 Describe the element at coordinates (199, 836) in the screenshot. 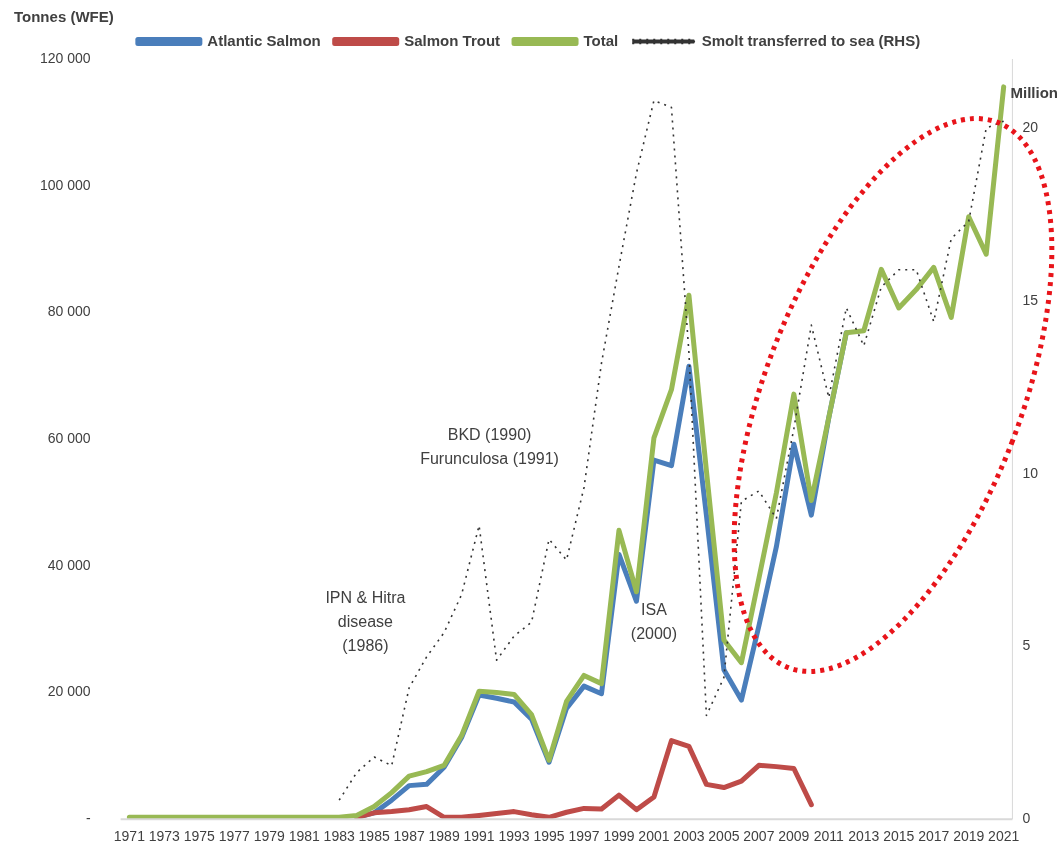

I see `x-tick-label: 1975` at that location.